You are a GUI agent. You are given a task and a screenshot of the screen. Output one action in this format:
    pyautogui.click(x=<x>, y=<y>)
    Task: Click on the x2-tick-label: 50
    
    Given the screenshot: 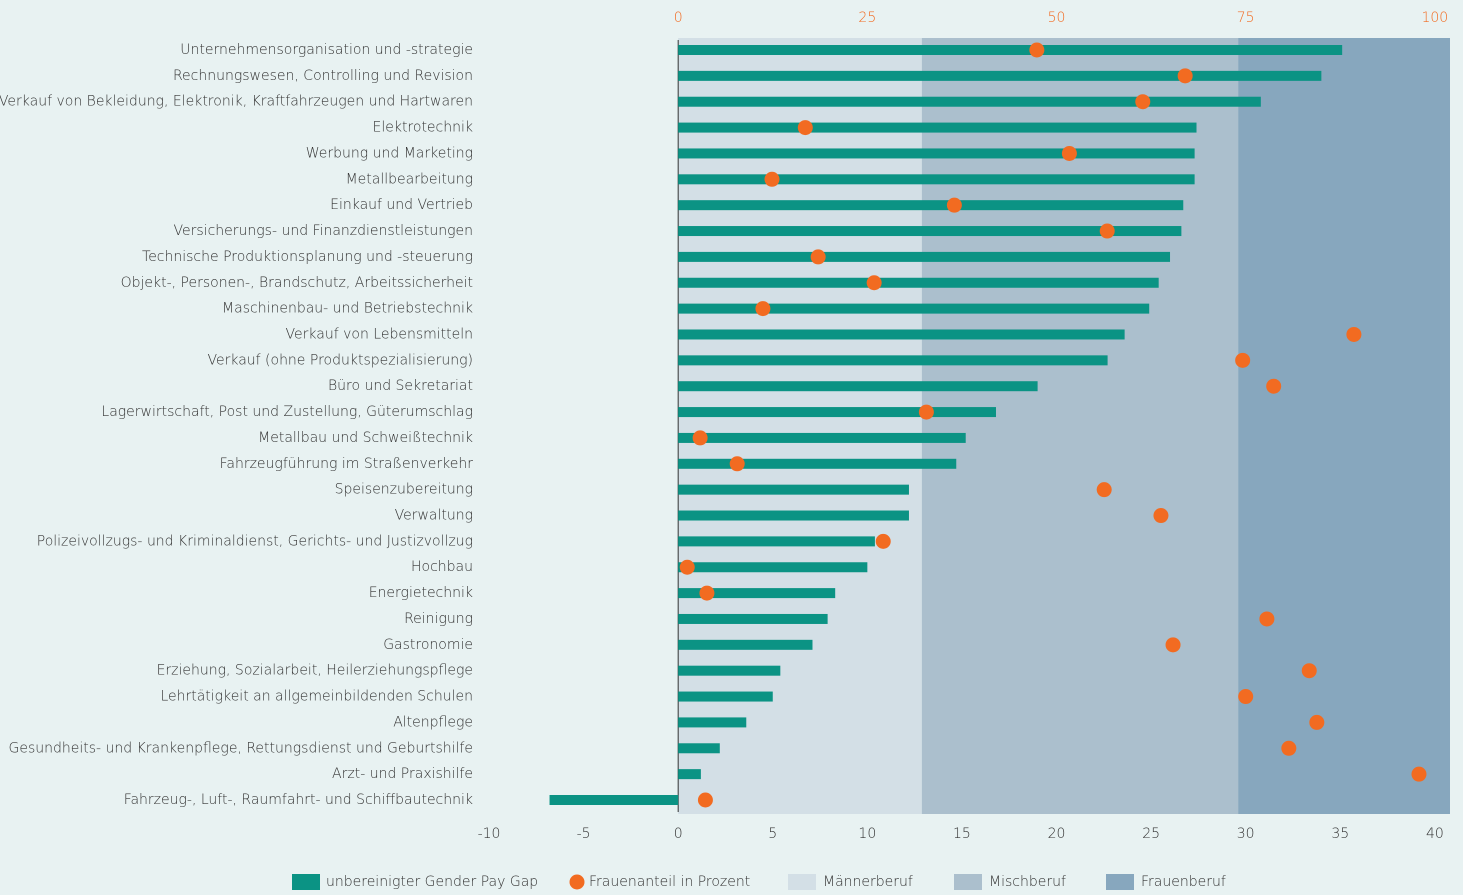 What is the action you would take?
    pyautogui.click(x=1057, y=18)
    